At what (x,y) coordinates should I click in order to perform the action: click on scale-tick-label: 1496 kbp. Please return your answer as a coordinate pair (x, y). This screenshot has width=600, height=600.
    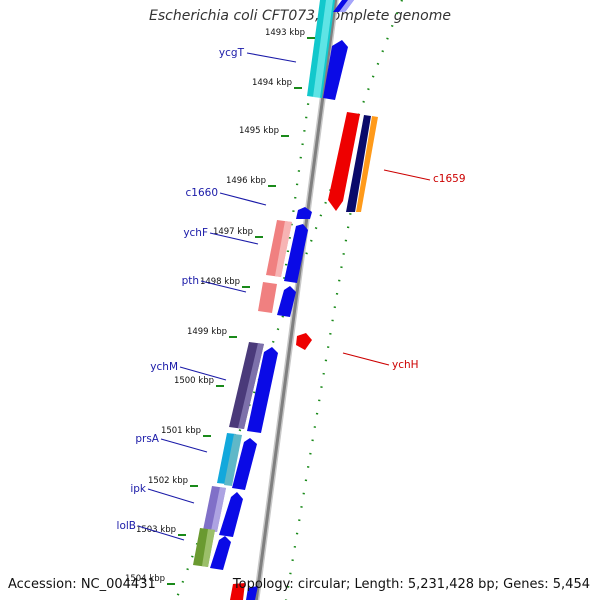
    Looking at the image, I should click on (246, 181).